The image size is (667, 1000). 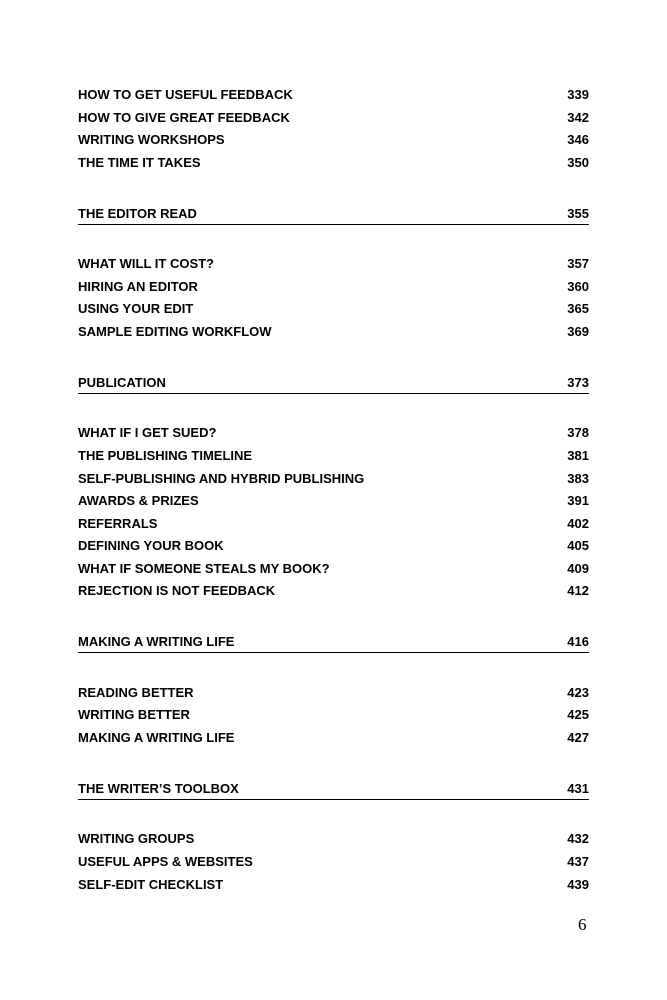 I want to click on toc-page-number: 439, so click(x=578, y=884).